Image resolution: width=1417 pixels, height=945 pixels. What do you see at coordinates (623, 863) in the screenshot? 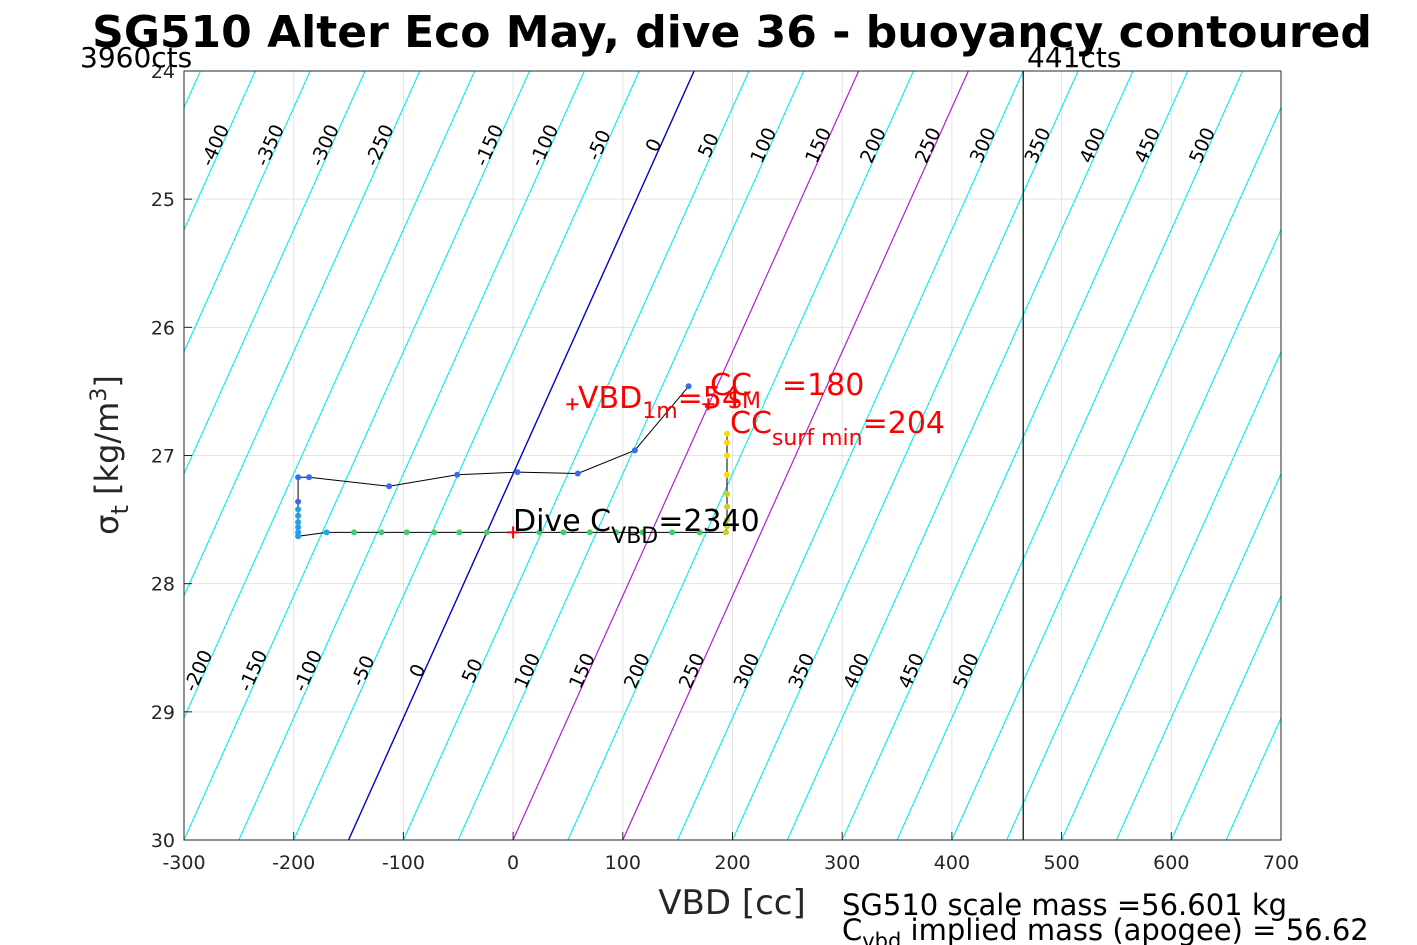
I see `x-tick-label: 100` at bounding box center [623, 863].